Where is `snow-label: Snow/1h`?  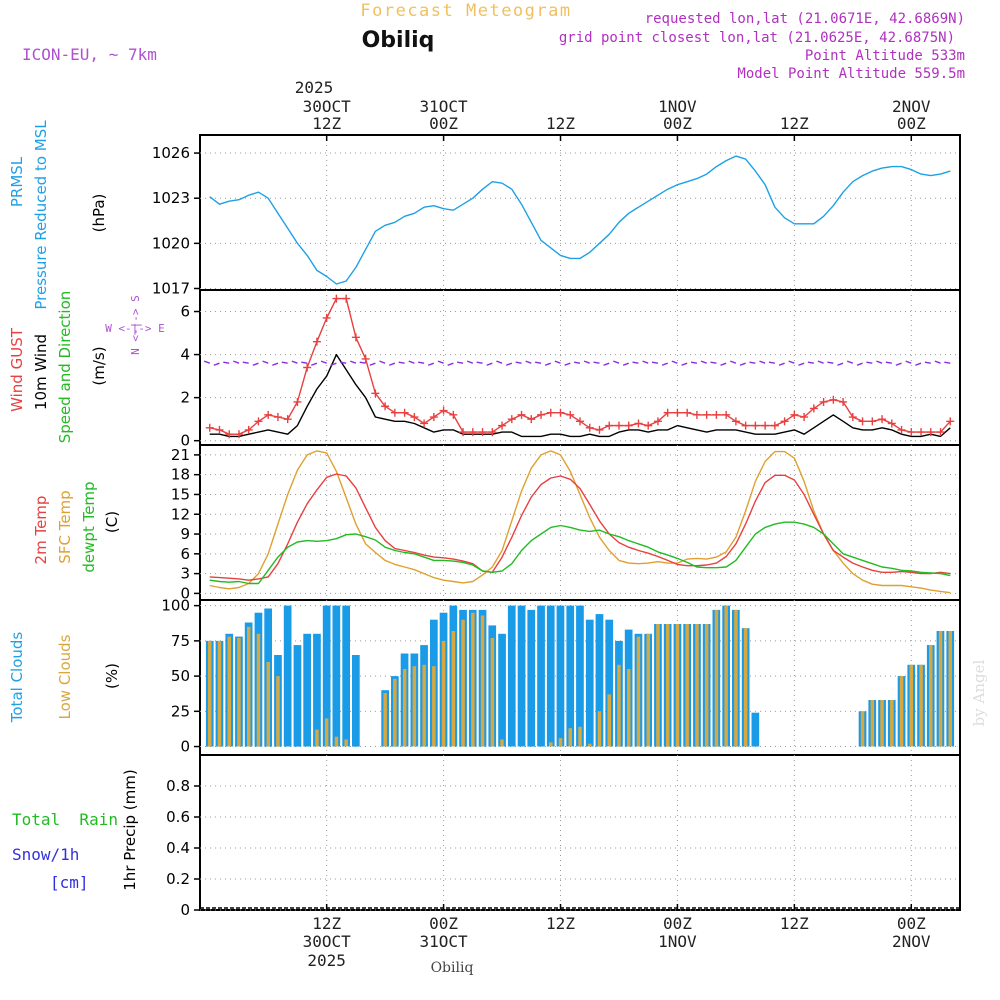 snow-label: Snow/1h is located at coordinates (45, 854).